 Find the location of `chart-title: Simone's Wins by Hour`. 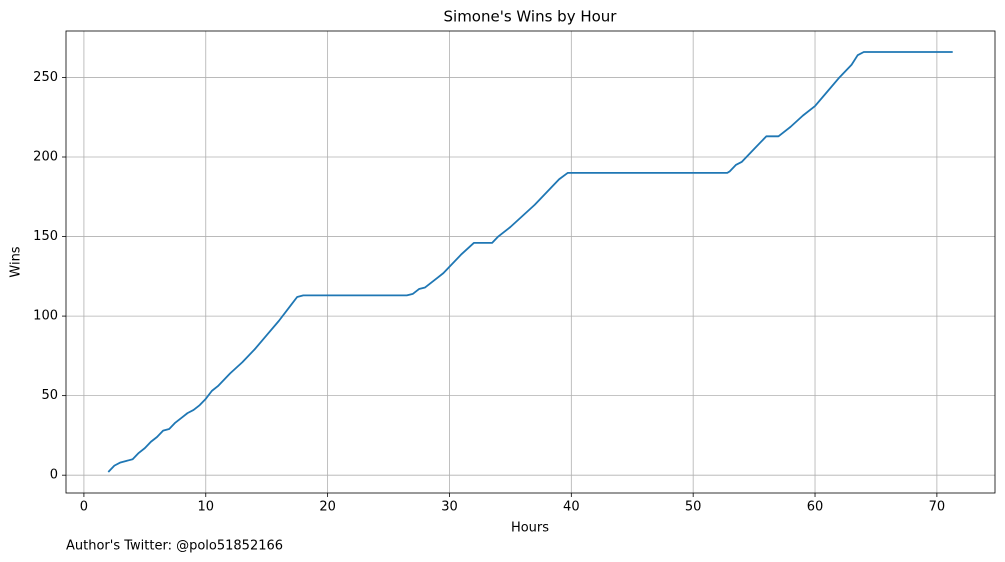

chart-title: Simone's Wins by Hour is located at coordinates (531, 17).